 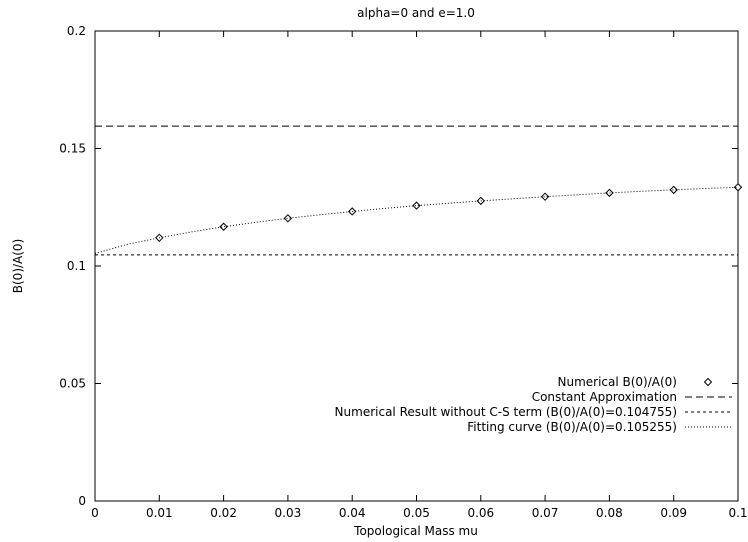 What do you see at coordinates (95, 513) in the screenshot?
I see `x-tick-label: 0` at bounding box center [95, 513].